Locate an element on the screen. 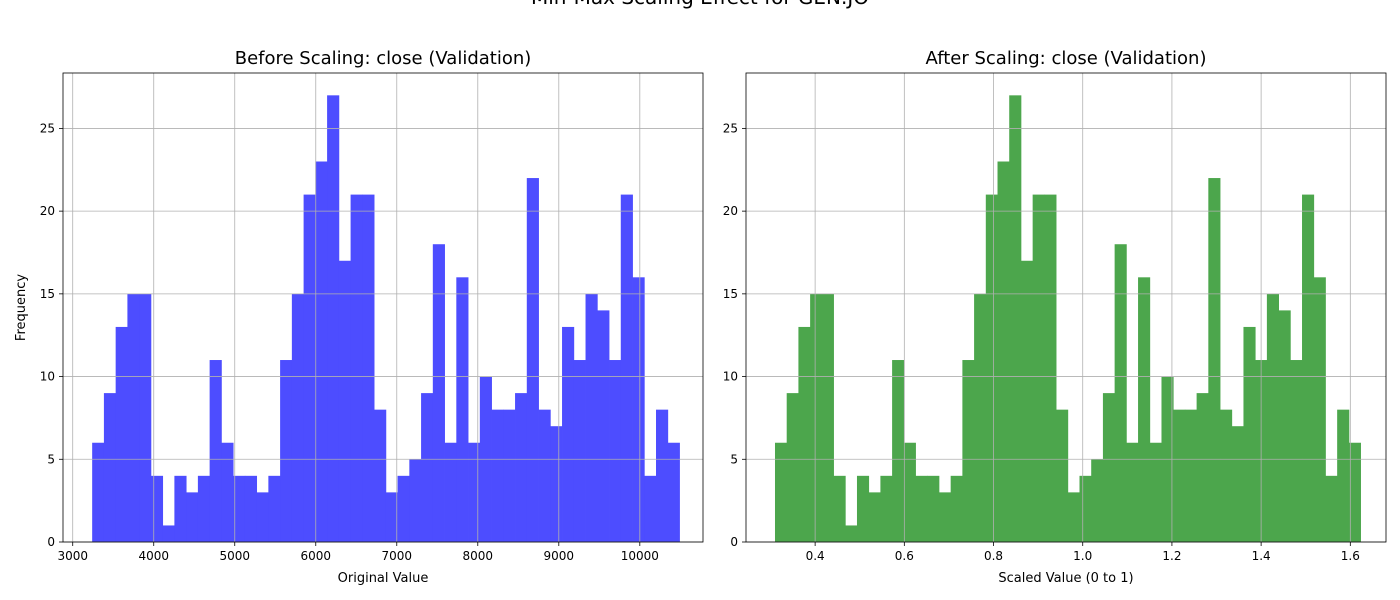  y-tick-label: 5 is located at coordinates (51, 459).